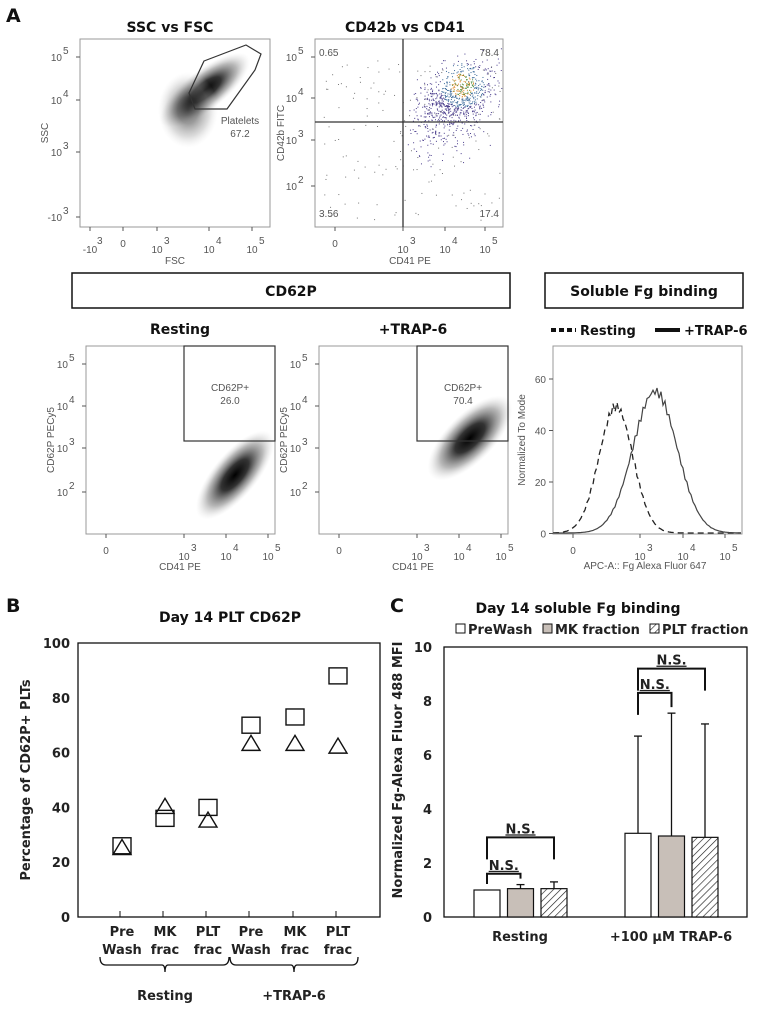 The width and height of the screenshot is (758, 1014). What do you see at coordinates (427, 918) in the screenshot?
I see `y-tick-label: 0` at bounding box center [427, 918].